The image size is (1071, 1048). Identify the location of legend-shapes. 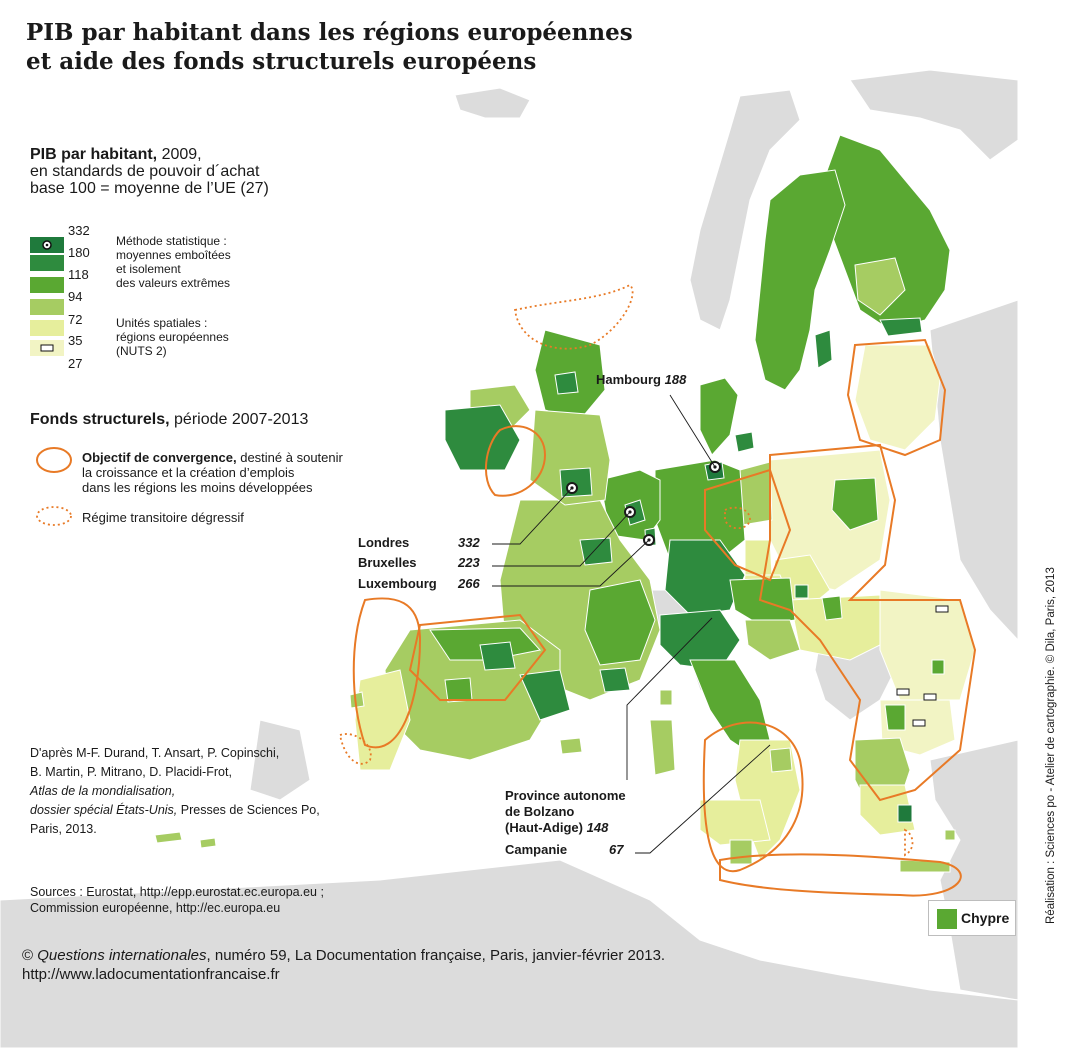
(54, 486).